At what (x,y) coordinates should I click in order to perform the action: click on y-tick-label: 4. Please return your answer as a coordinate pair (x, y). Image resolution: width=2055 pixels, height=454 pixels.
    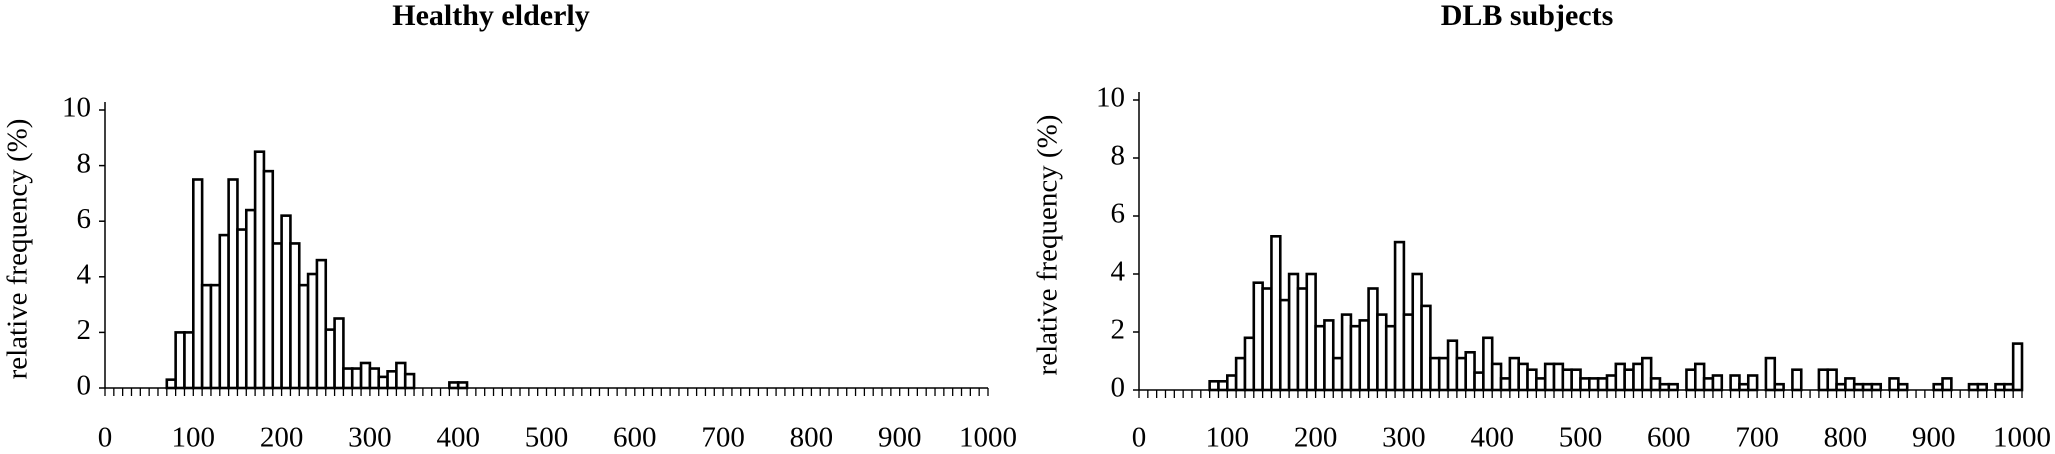
    Looking at the image, I should click on (84, 274).